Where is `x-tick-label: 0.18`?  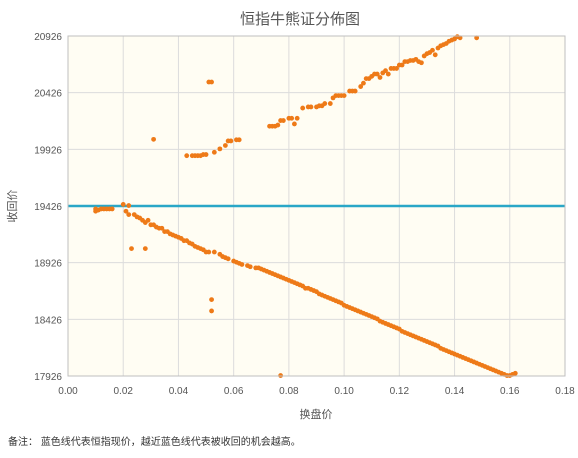
x-tick-label: 0.18 is located at coordinates (565, 391).